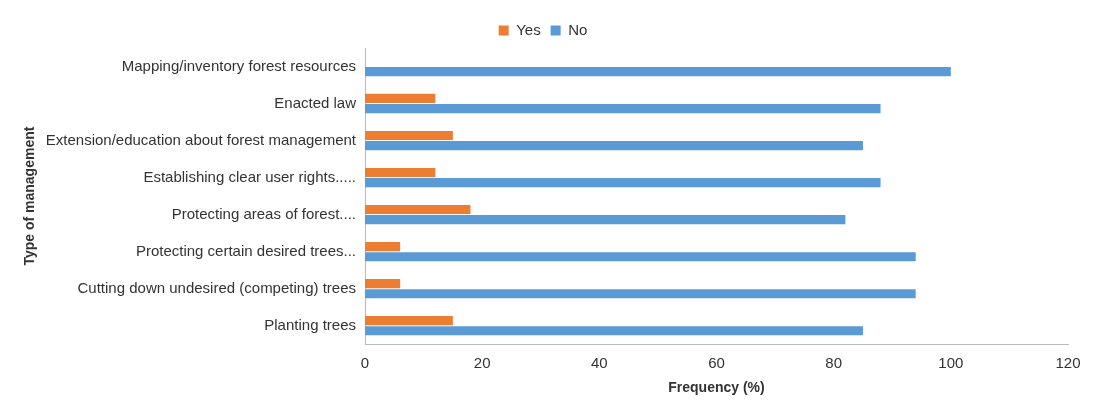 Image resolution: width=1101 pixels, height=414 pixels. I want to click on y-tick-label: Planting trees, so click(310, 324).